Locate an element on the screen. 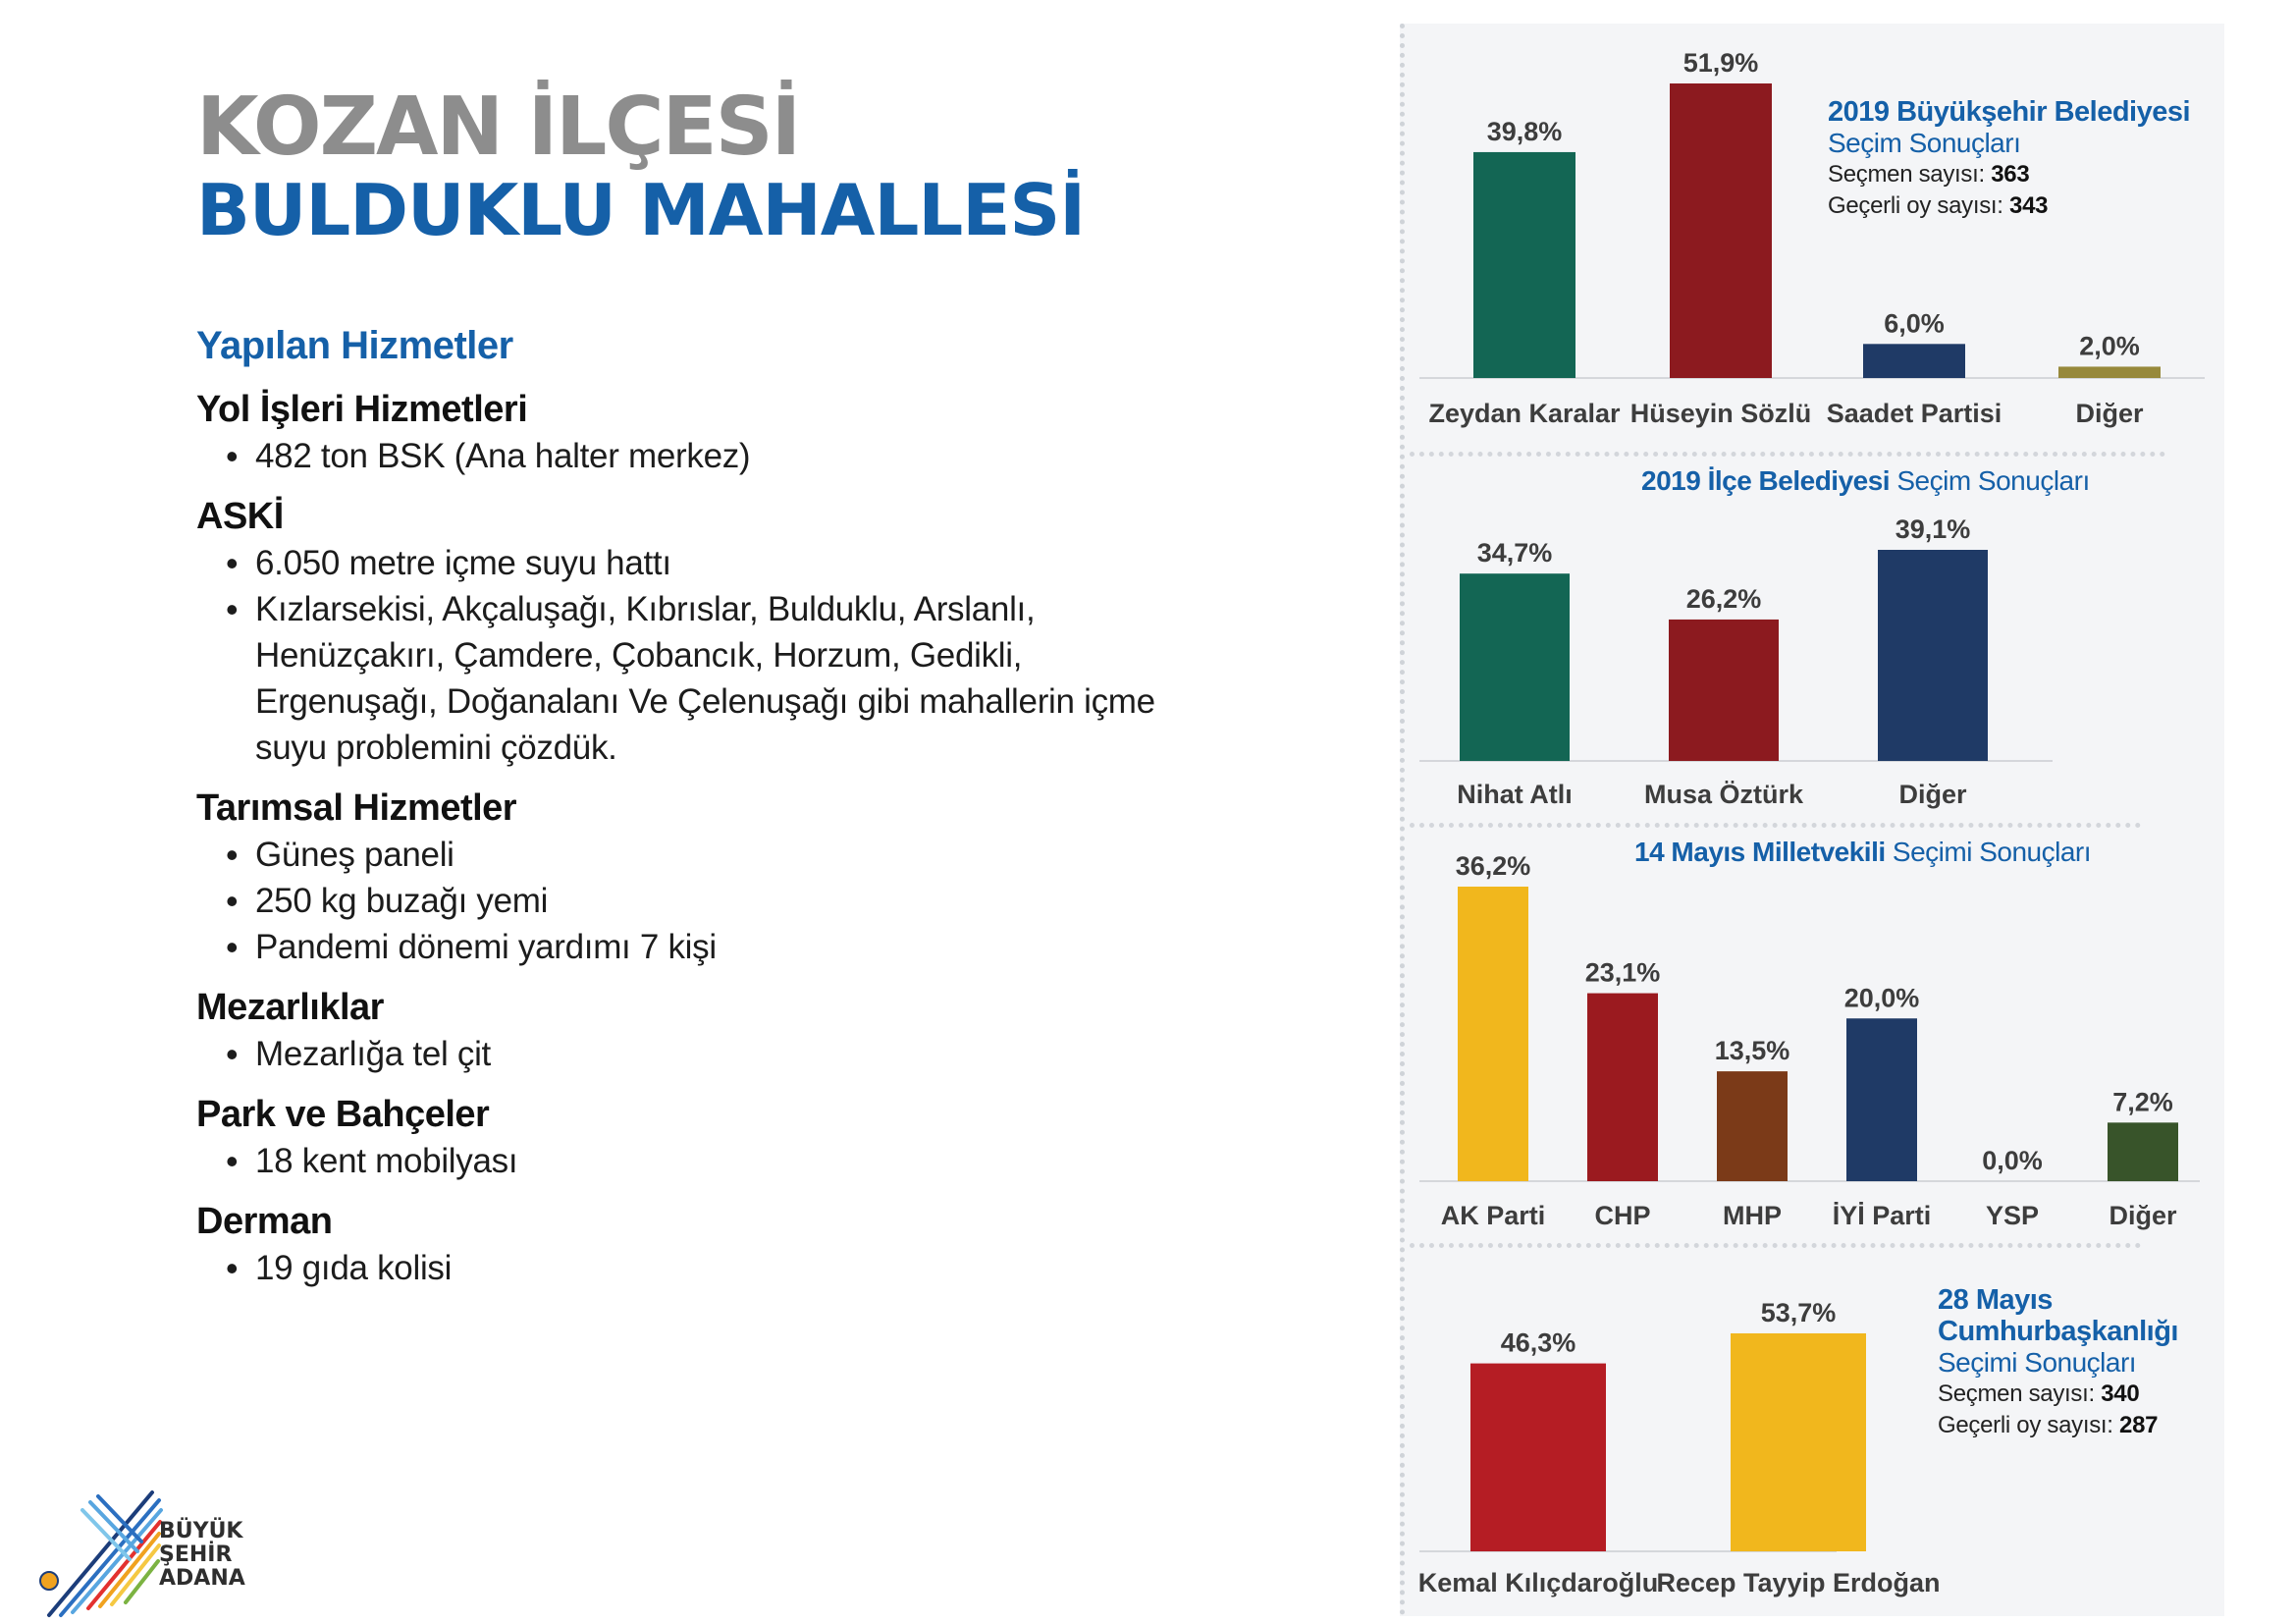 The height and width of the screenshot is (1624, 2296). bar-category-label: CHP is located at coordinates (1622, 1215).